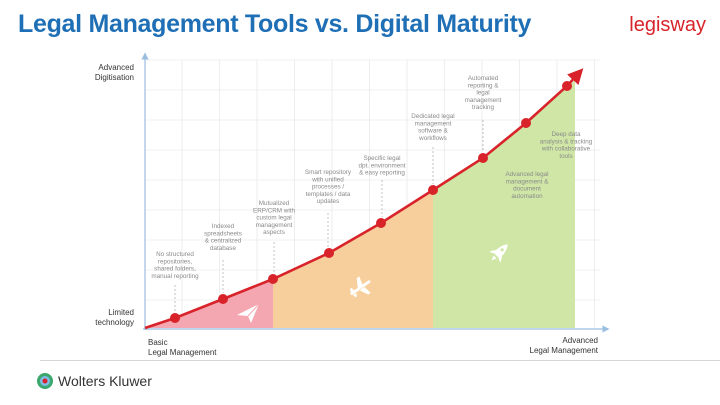 This screenshot has width=720, height=405. Describe the element at coordinates (667, 25) in the screenshot. I see `legisway-logo: legisway` at that location.